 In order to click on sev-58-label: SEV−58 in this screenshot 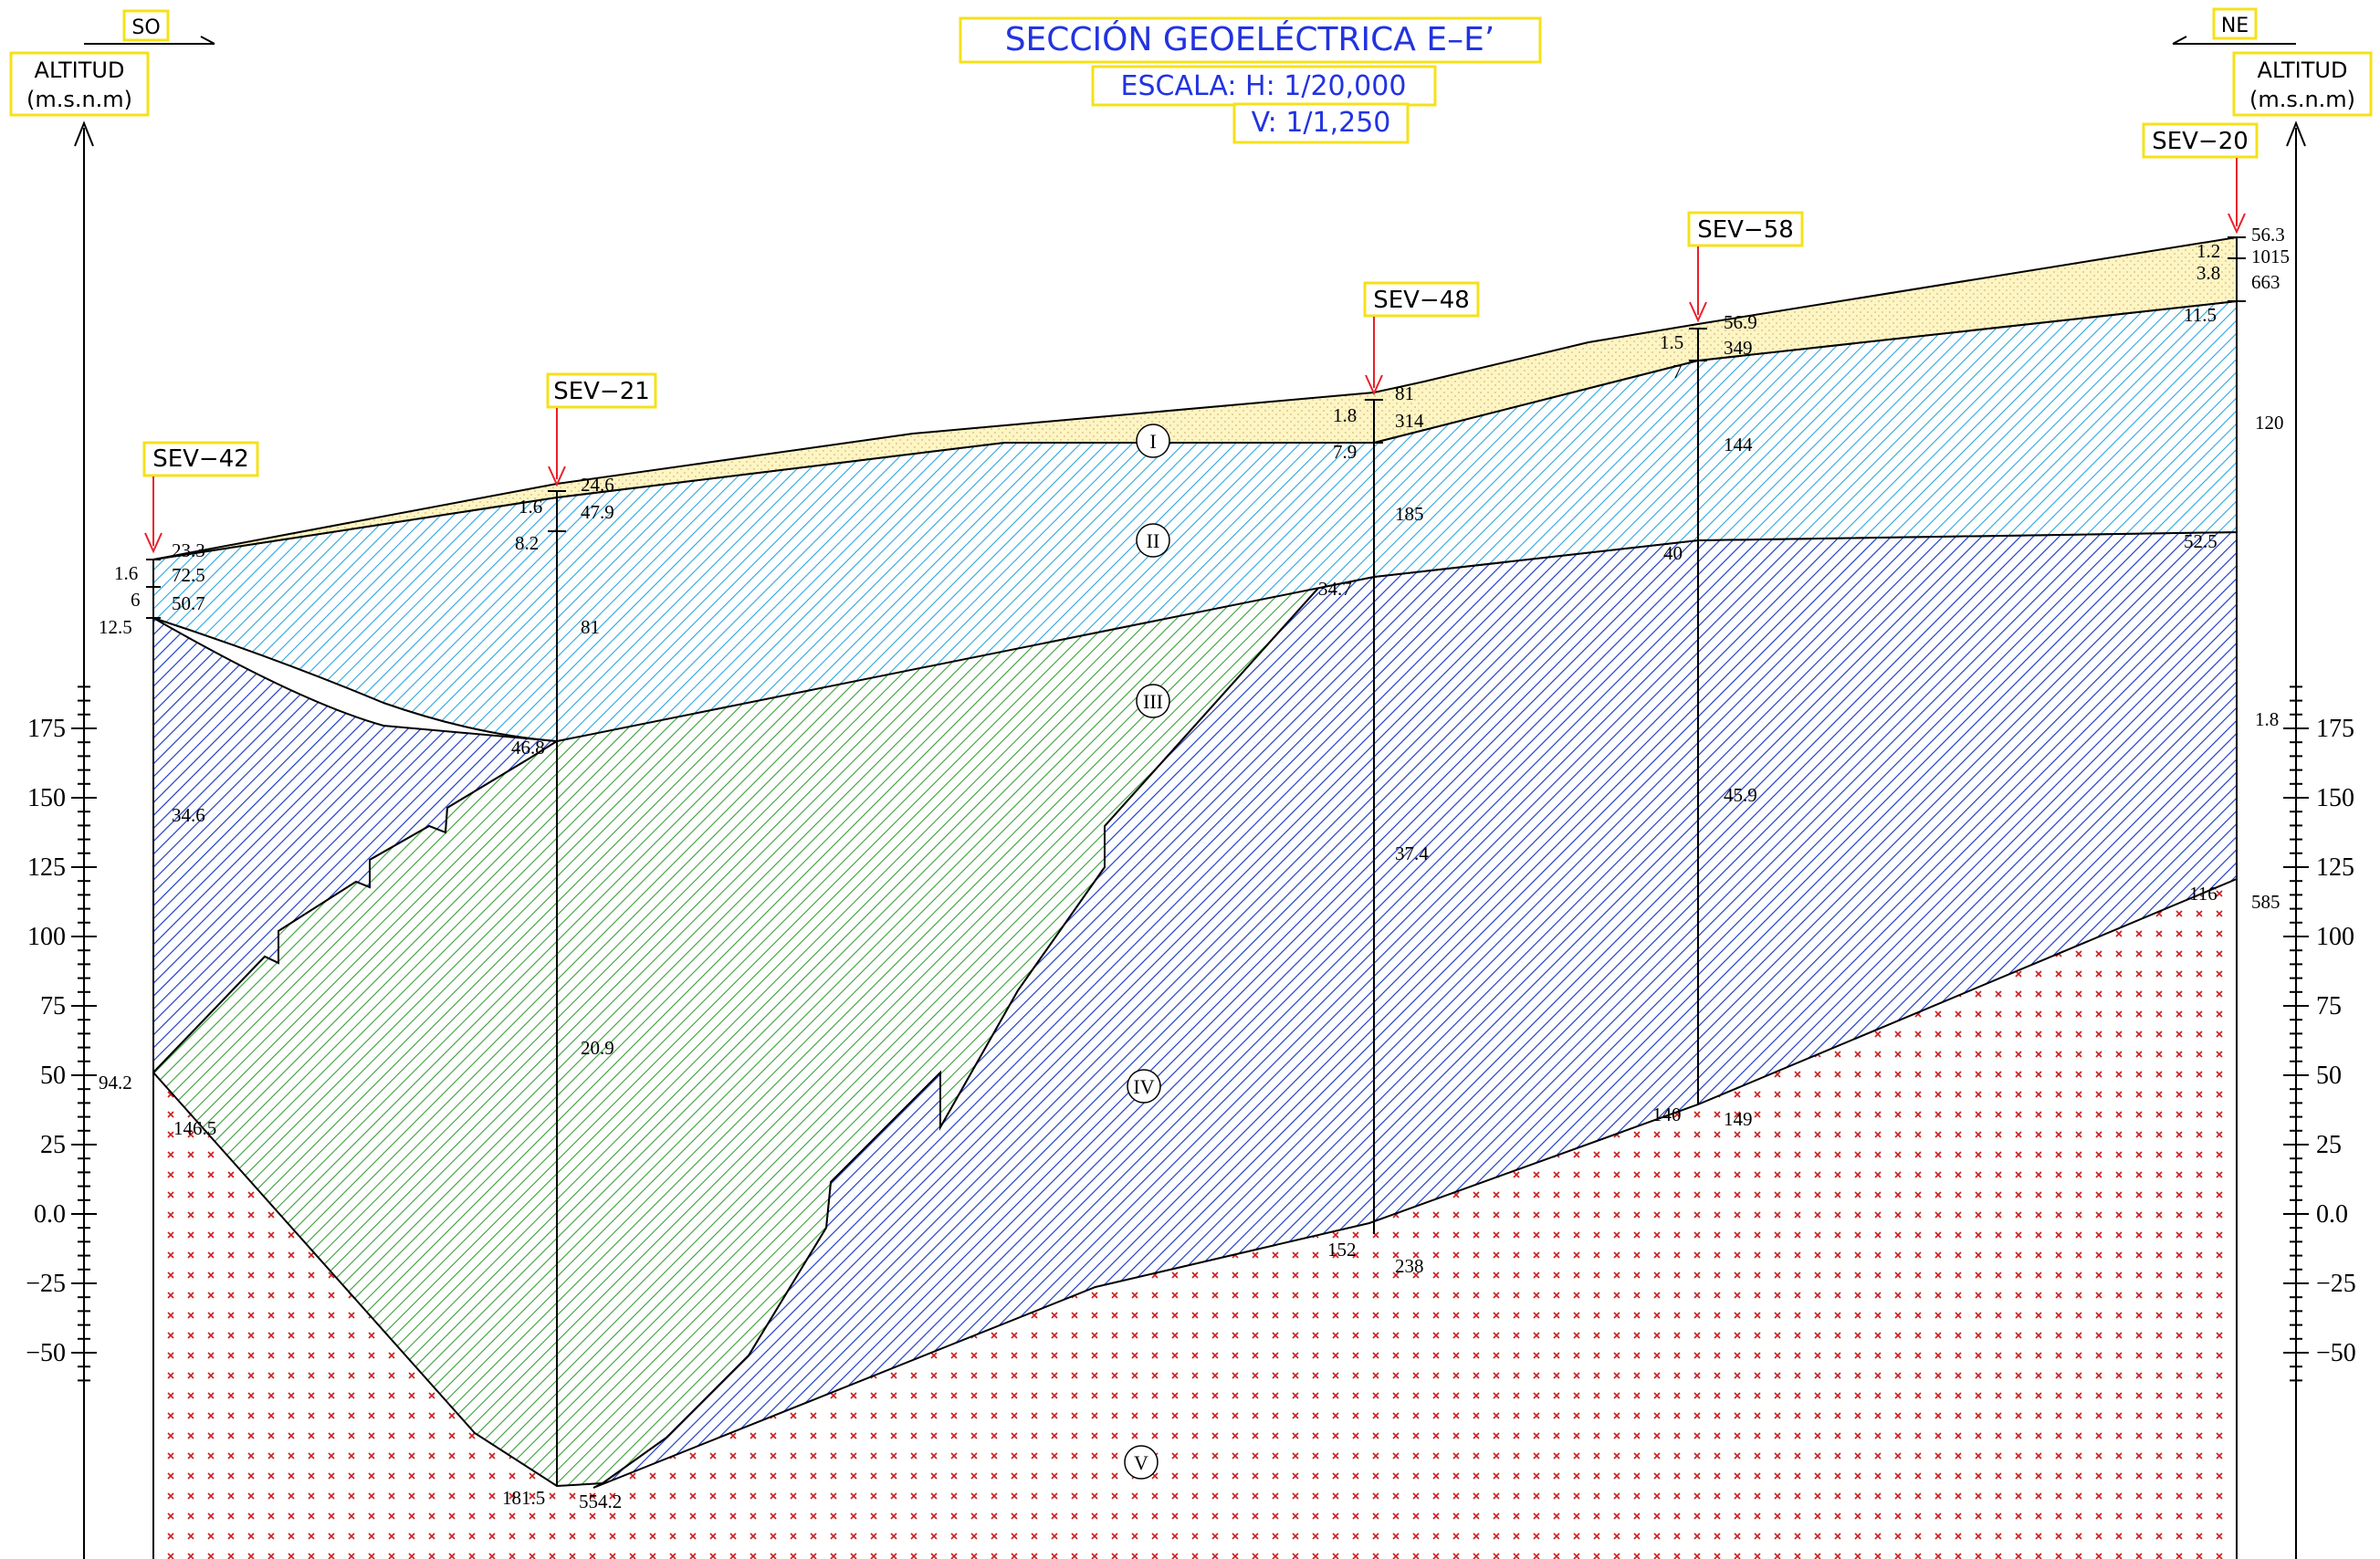, I will do `click(1746, 230)`.